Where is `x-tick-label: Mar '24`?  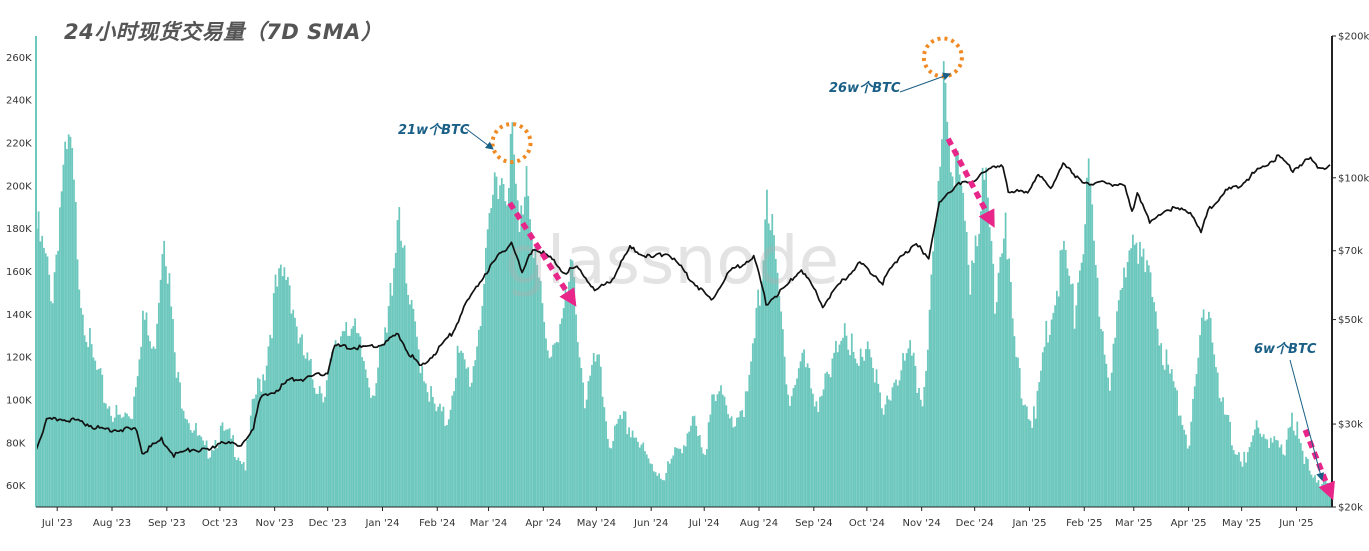
x-tick-label: Mar '24 is located at coordinates (489, 523).